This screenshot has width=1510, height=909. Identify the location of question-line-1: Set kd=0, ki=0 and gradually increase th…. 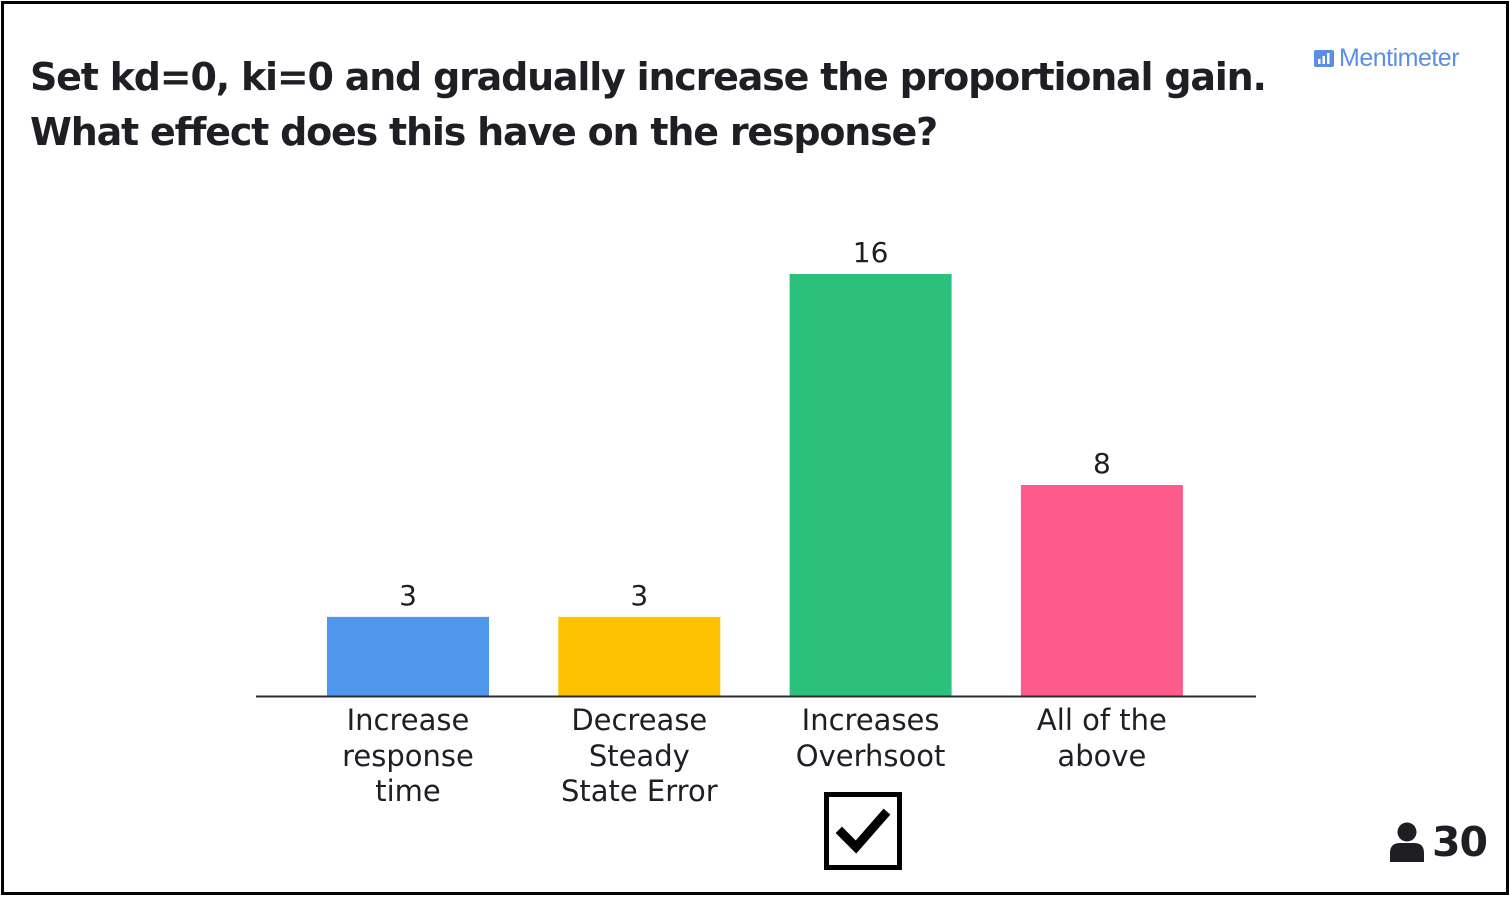
(648, 77).